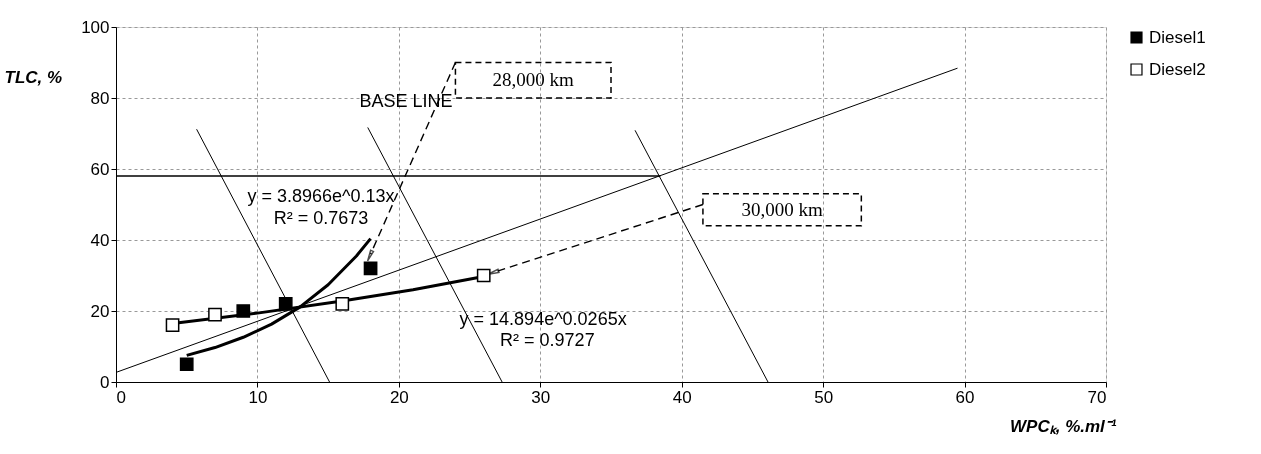 This screenshot has width=1261, height=454. I want to click on y-axis-title: TLC, %, so click(33, 77).